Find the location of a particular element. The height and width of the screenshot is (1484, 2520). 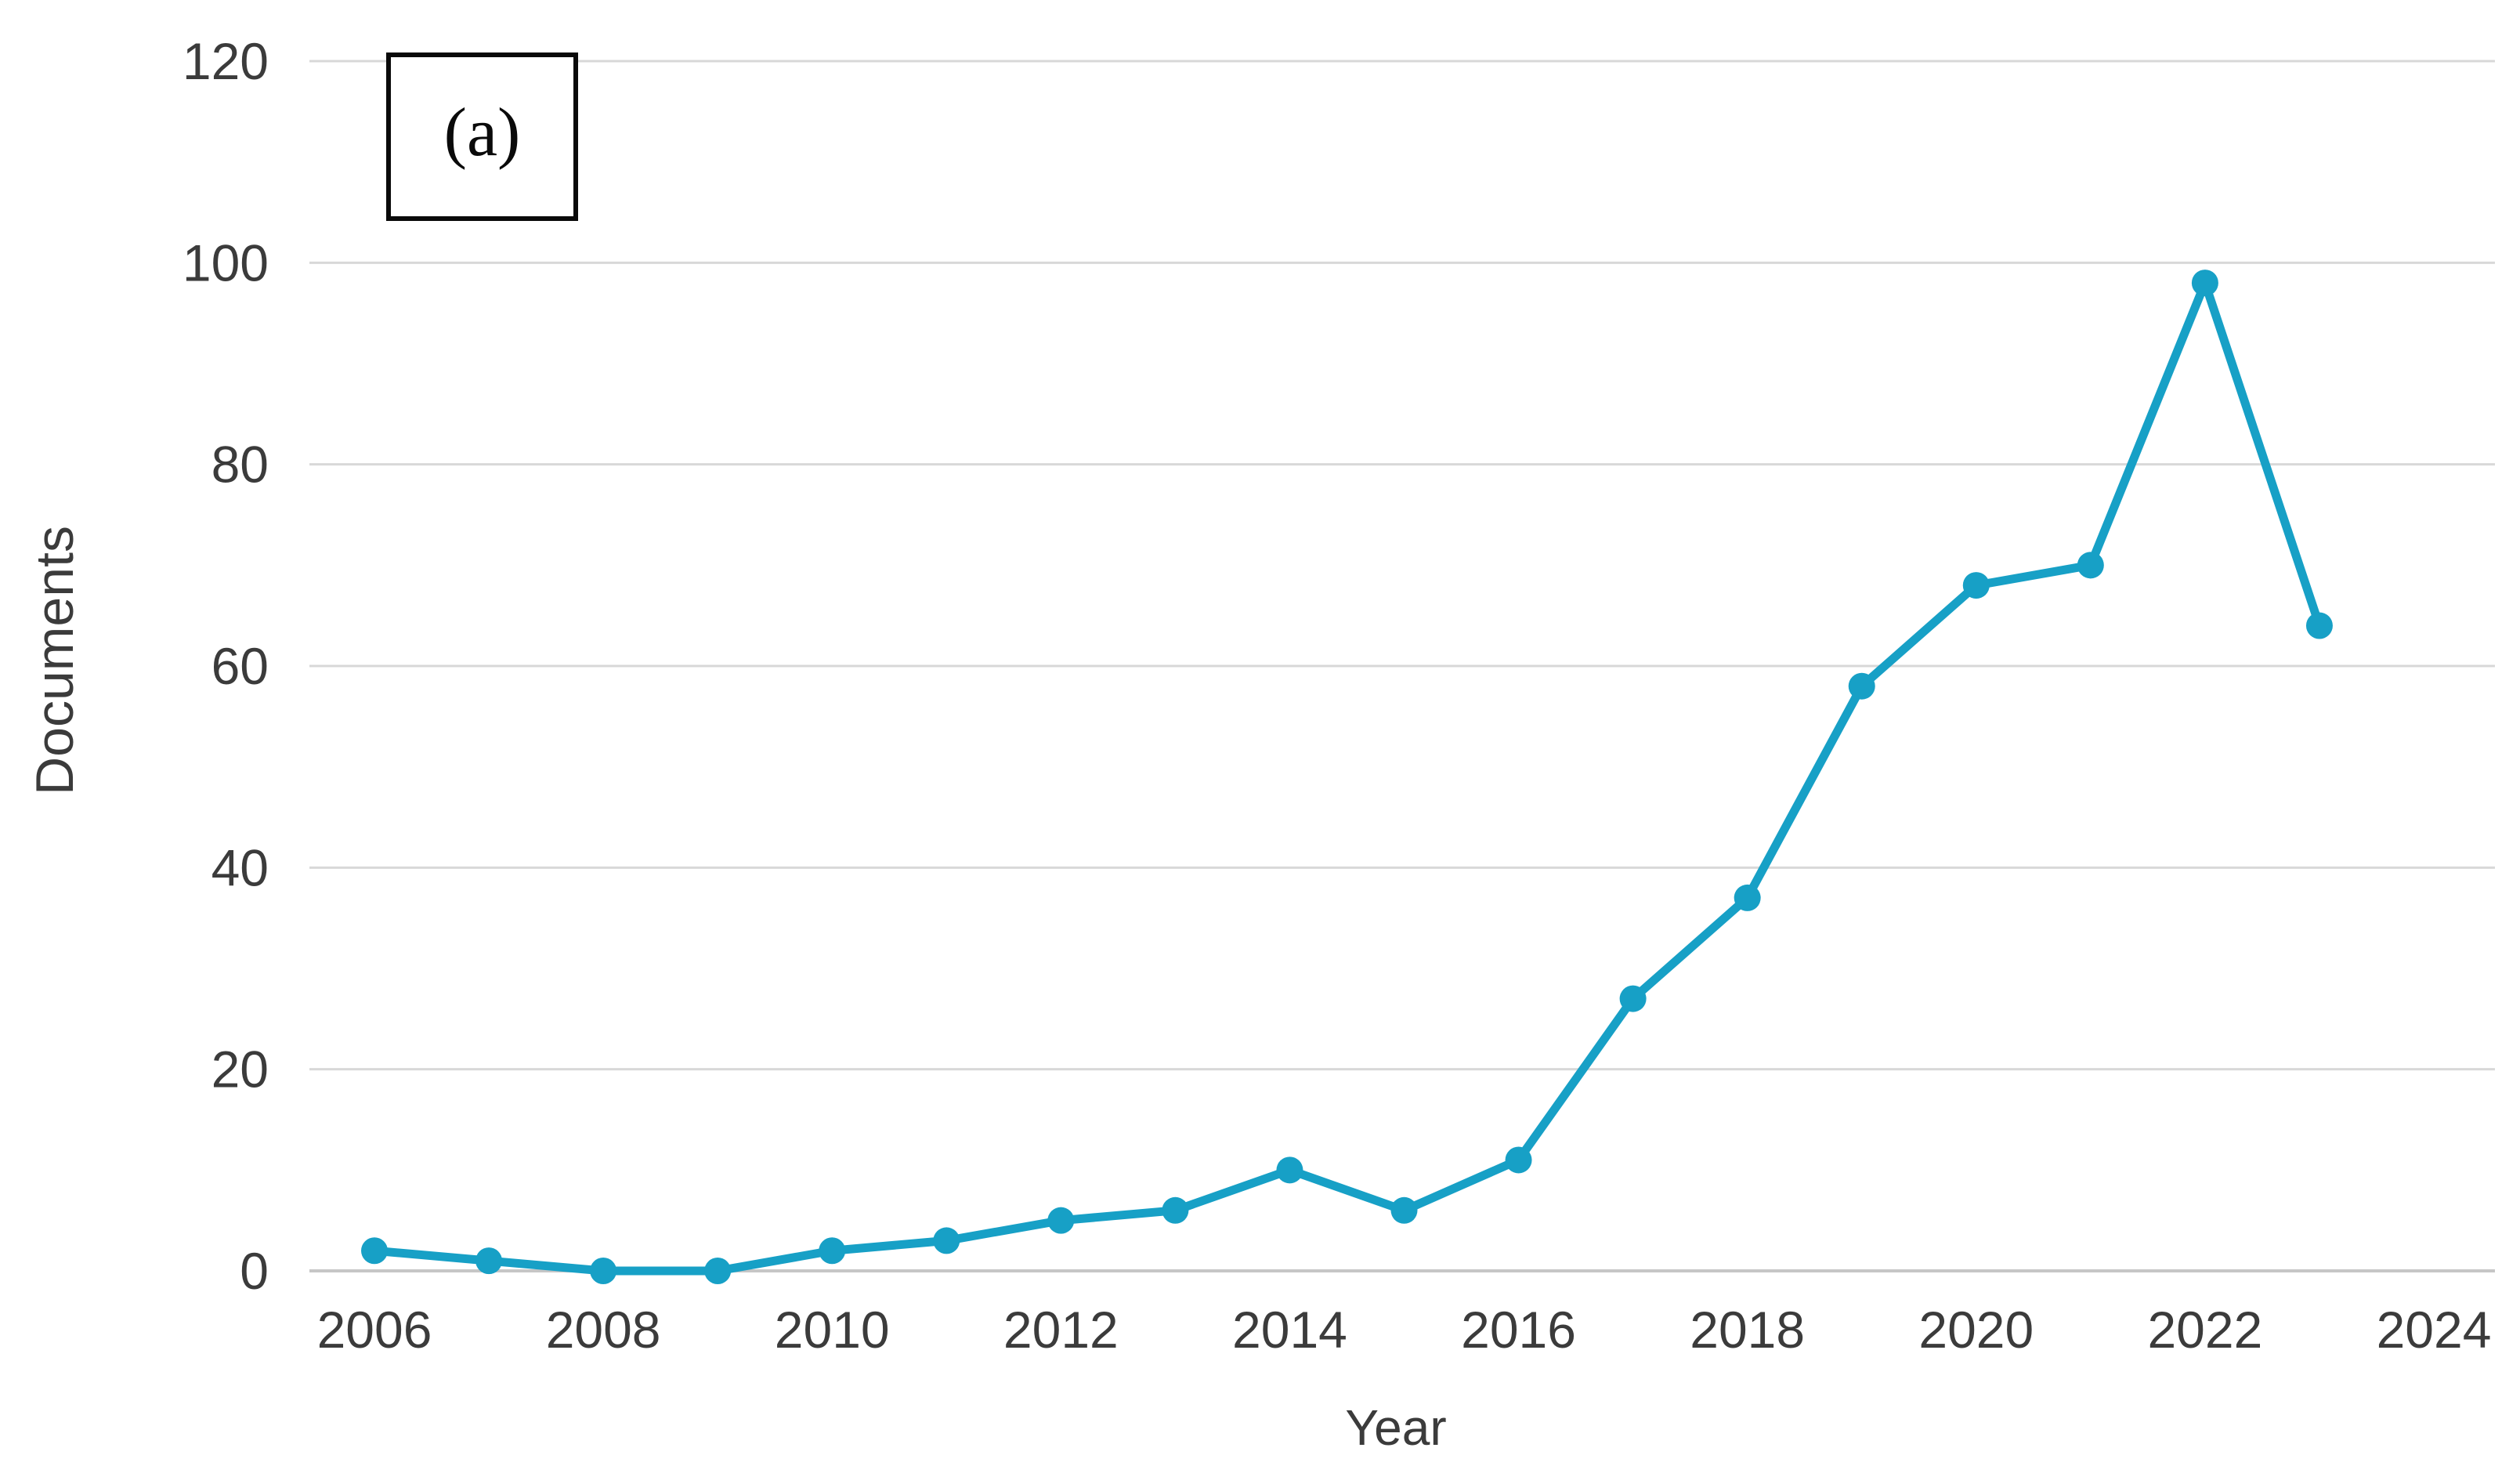

data-point-2017 is located at coordinates (1633, 998).